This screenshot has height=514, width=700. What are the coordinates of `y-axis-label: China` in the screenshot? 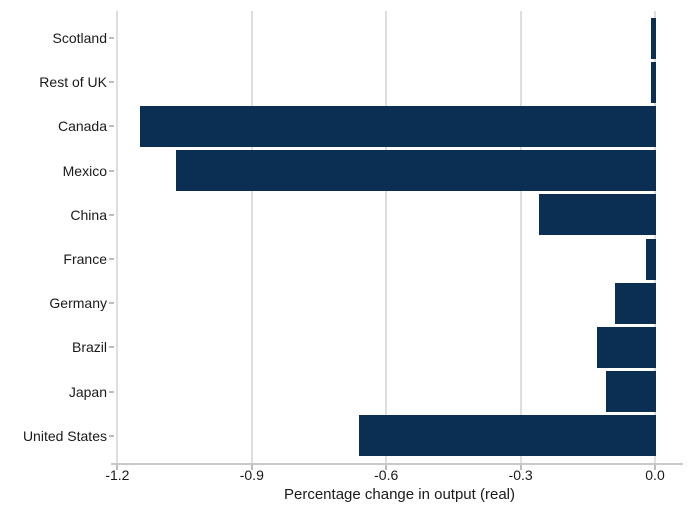 It's located at (88, 214).